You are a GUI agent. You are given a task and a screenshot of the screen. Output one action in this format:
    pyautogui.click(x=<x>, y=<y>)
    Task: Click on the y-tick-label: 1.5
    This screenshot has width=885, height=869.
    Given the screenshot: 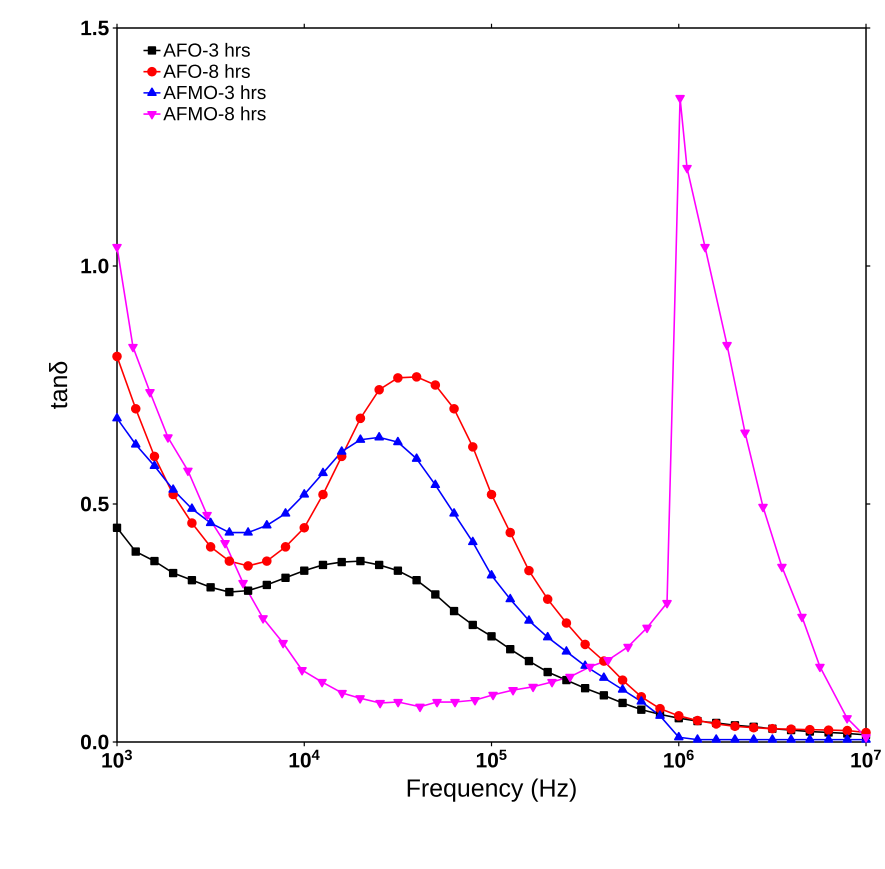 What is the action you would take?
    pyautogui.click(x=95, y=28)
    